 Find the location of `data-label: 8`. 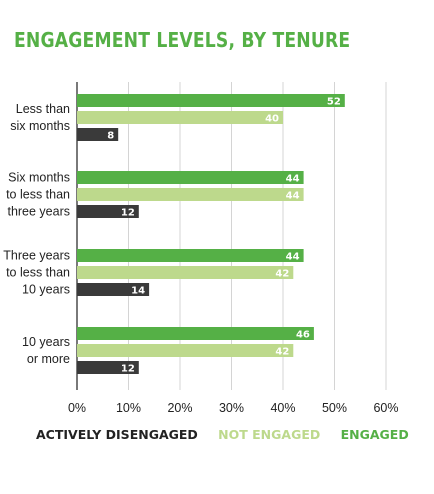

data-label: 8 is located at coordinates (110, 136).